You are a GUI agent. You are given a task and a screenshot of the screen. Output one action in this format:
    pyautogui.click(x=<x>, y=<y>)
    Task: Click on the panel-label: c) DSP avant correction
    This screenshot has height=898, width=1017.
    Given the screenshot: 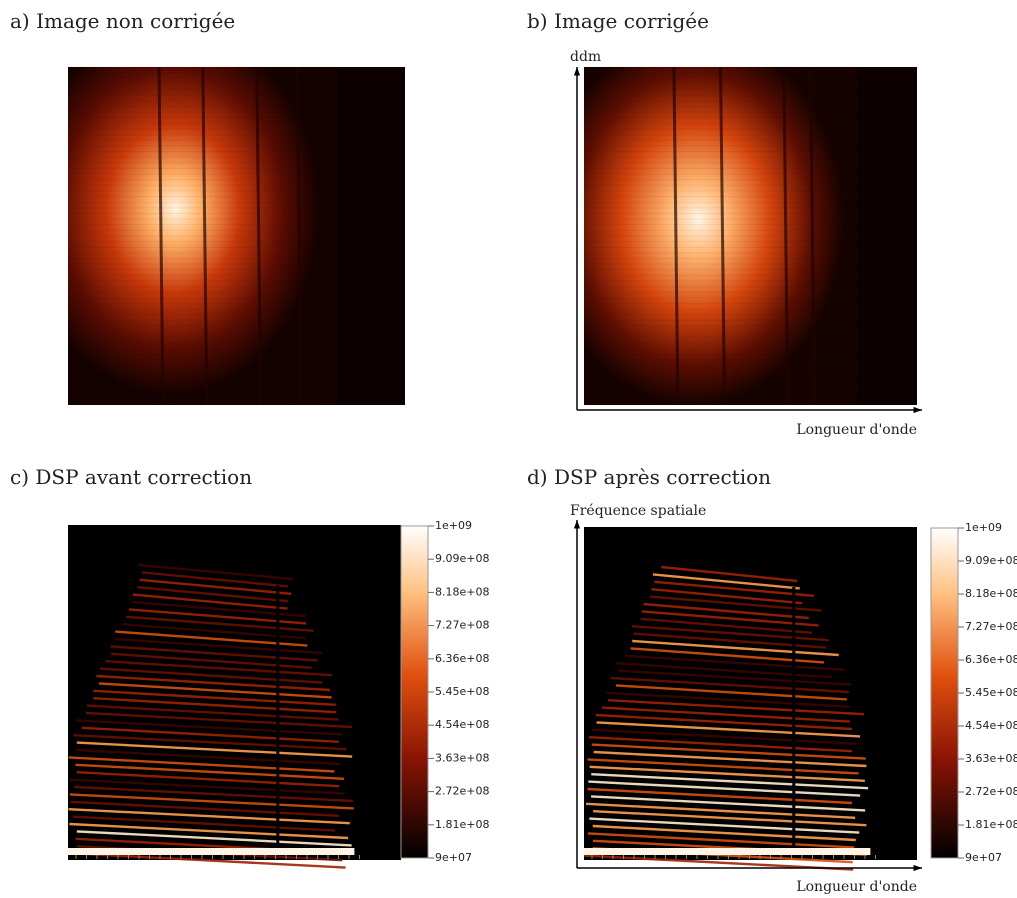 What is the action you would take?
    pyautogui.click(x=131, y=477)
    